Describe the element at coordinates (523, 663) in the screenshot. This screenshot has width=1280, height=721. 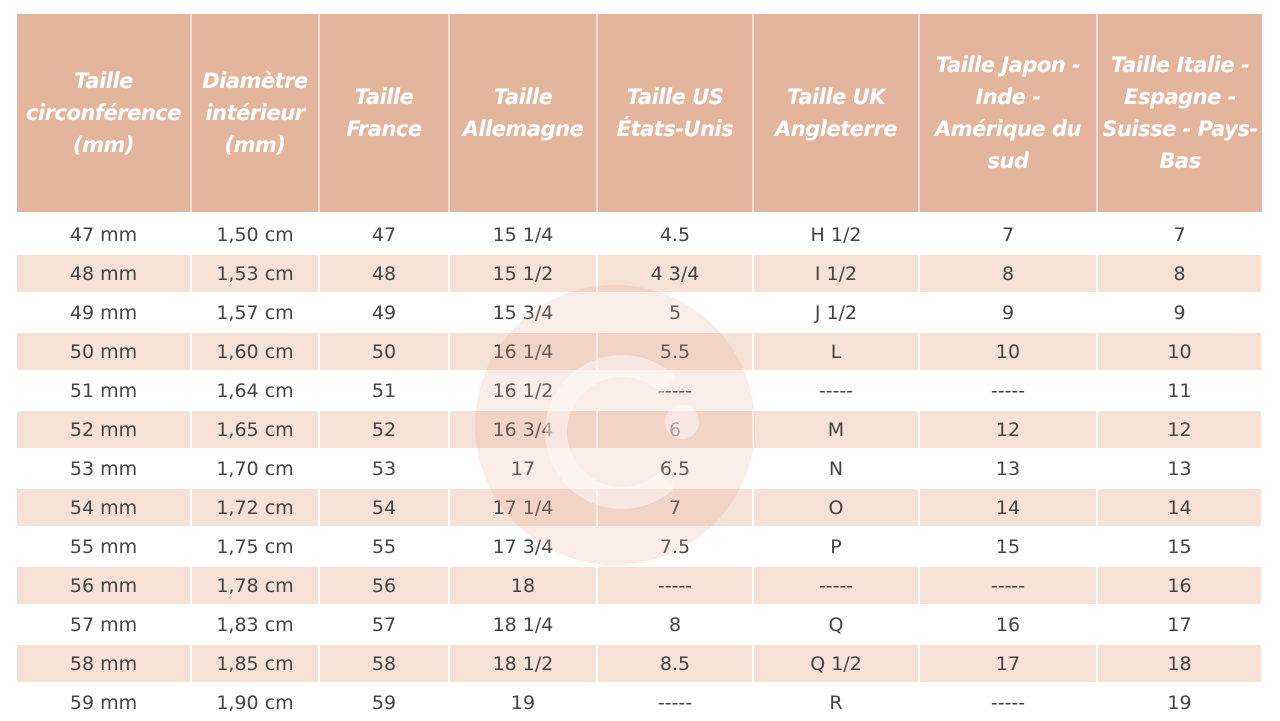
I see `table-cell: 18 1/2` at that location.